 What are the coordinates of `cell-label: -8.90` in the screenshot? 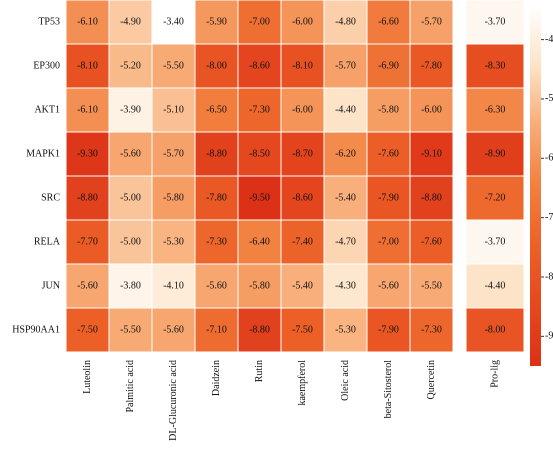 It's located at (495, 153).